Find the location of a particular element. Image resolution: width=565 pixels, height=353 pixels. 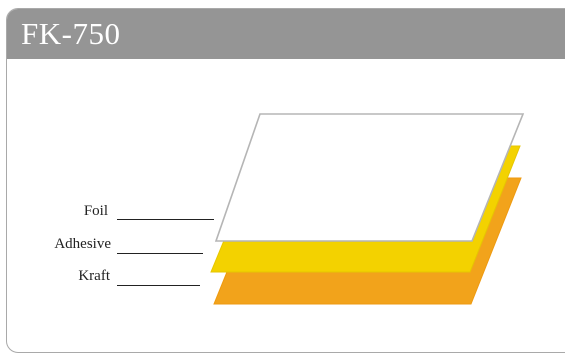

layer-label-adhesive: Adhesive is located at coordinates (82, 244).